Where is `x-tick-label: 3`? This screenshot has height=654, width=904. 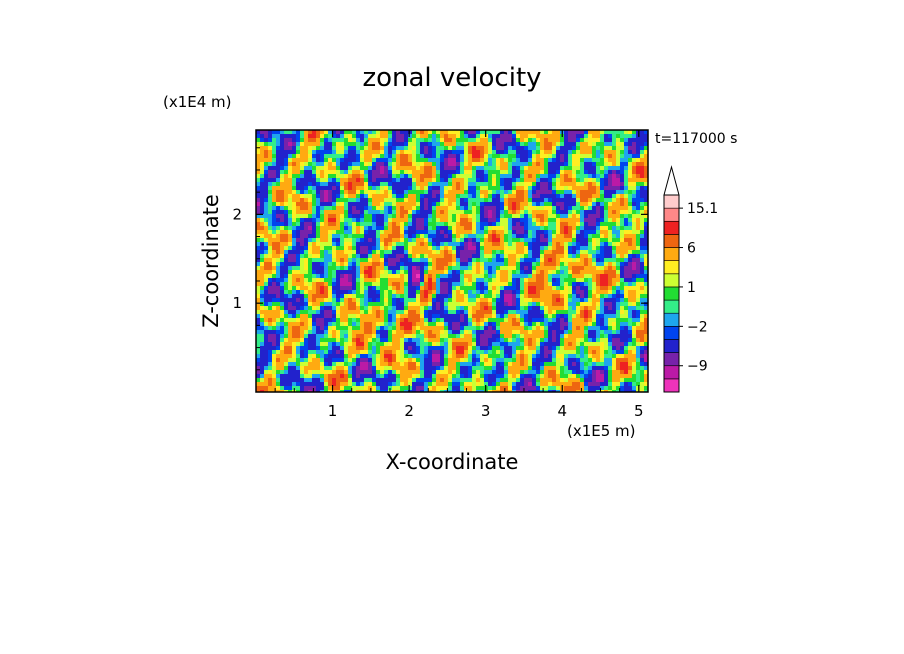
x-tick-label: 3 is located at coordinates (486, 411).